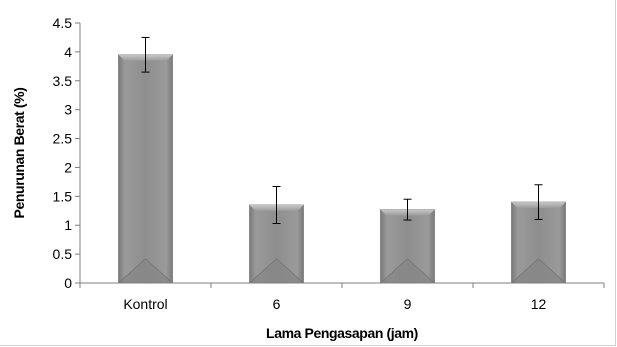 Image resolution: width=617 pixels, height=347 pixels. I want to click on y-tick-label: 1, so click(68, 225).